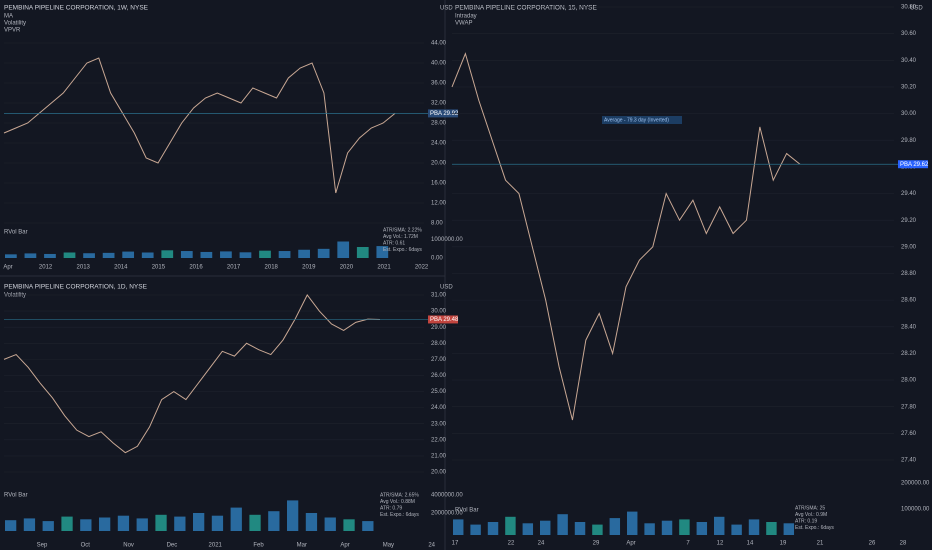  What do you see at coordinates (439, 104) in the screenshot?
I see `y-tick-label: 32.00` at bounding box center [439, 104].